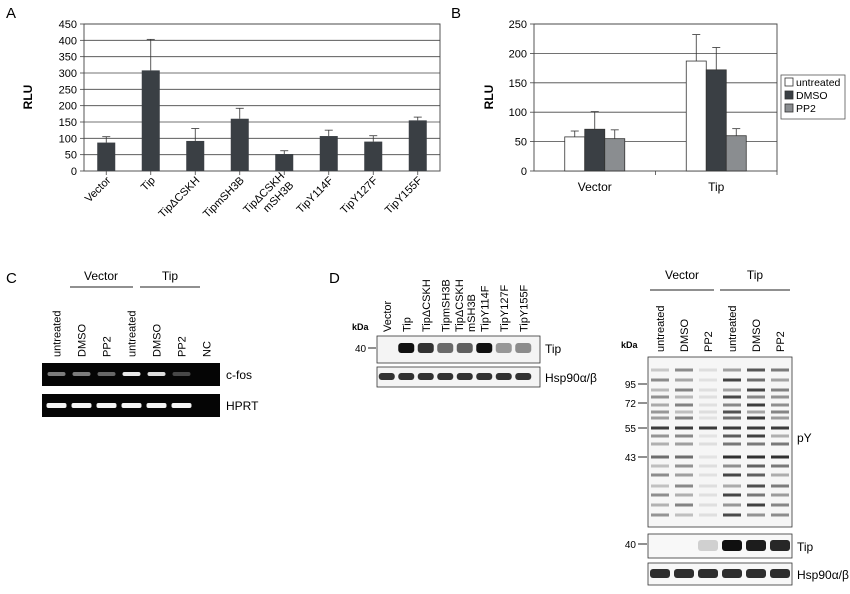  What do you see at coordinates (268, 197) in the screenshot?
I see `chart-a-x-tick-label: TipΔCSKHmSH3B` at bounding box center [268, 197].